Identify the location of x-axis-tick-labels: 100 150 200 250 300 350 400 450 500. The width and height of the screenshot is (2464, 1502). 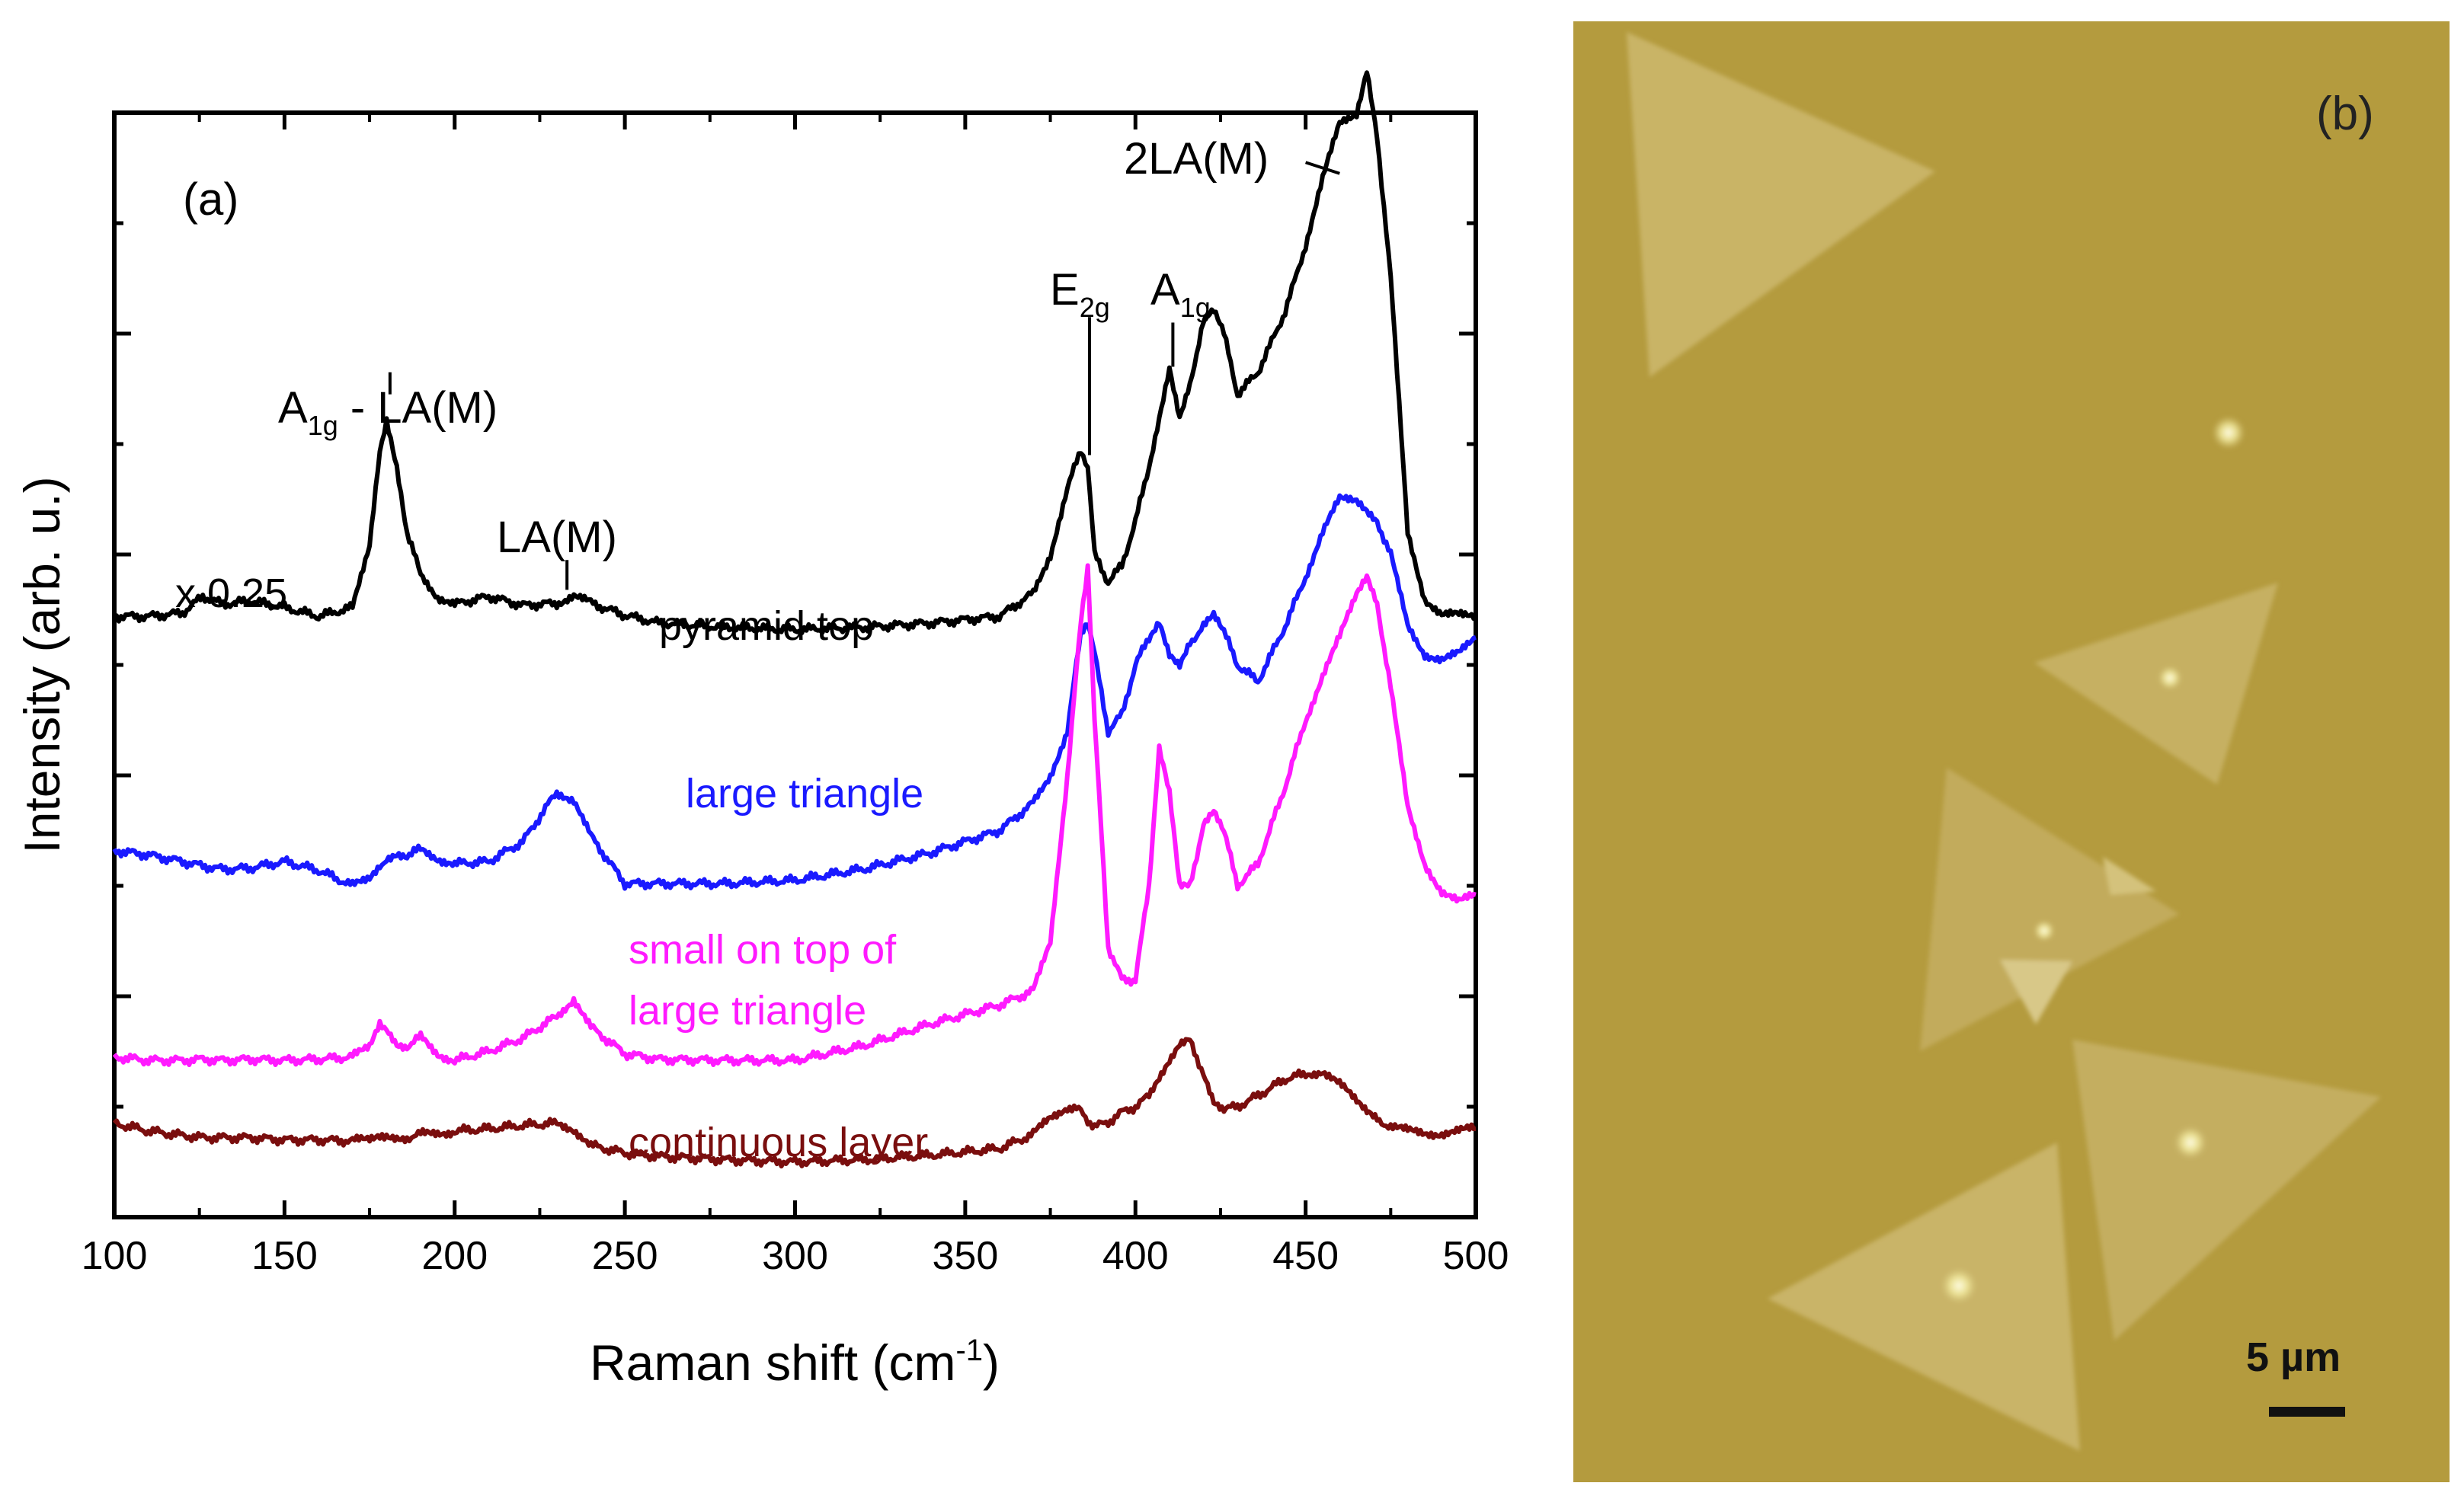
(795, 1256).